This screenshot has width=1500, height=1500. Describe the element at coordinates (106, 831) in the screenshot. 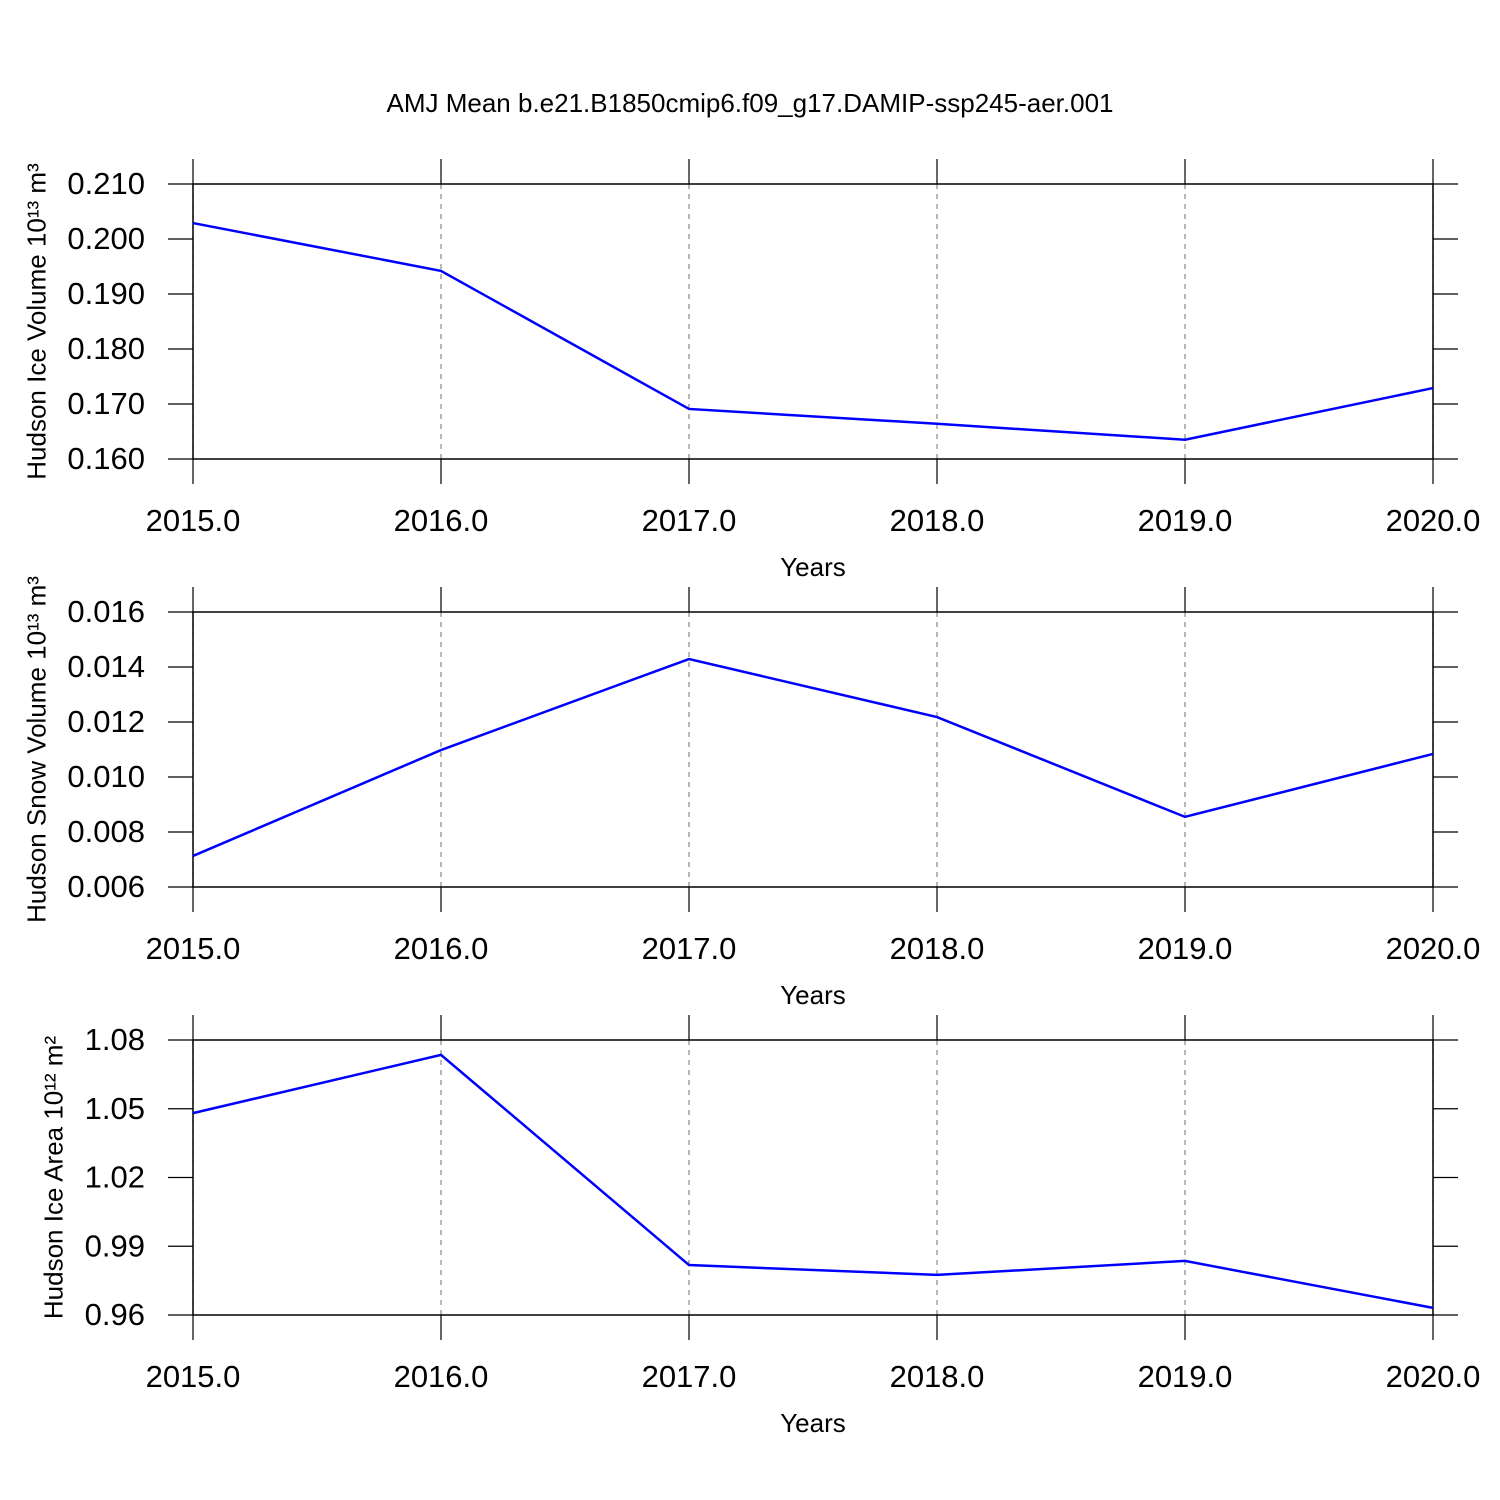

I see `y-tick-label: 0.008` at that location.